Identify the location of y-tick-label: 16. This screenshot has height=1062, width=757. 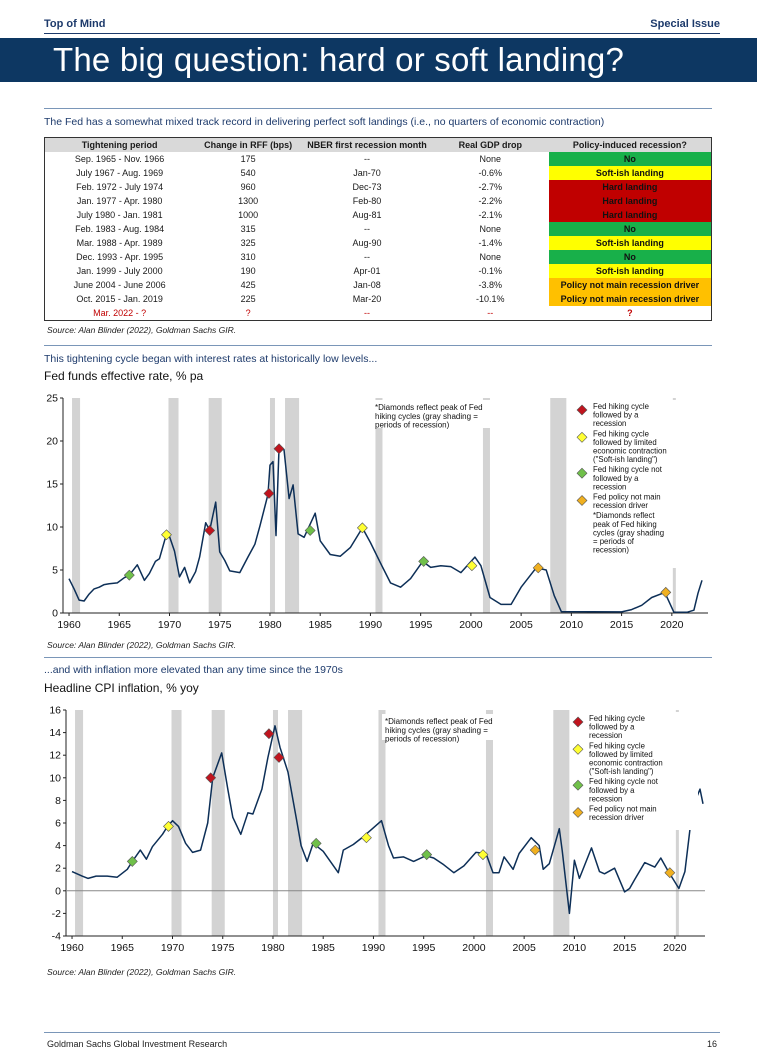
(55, 711).